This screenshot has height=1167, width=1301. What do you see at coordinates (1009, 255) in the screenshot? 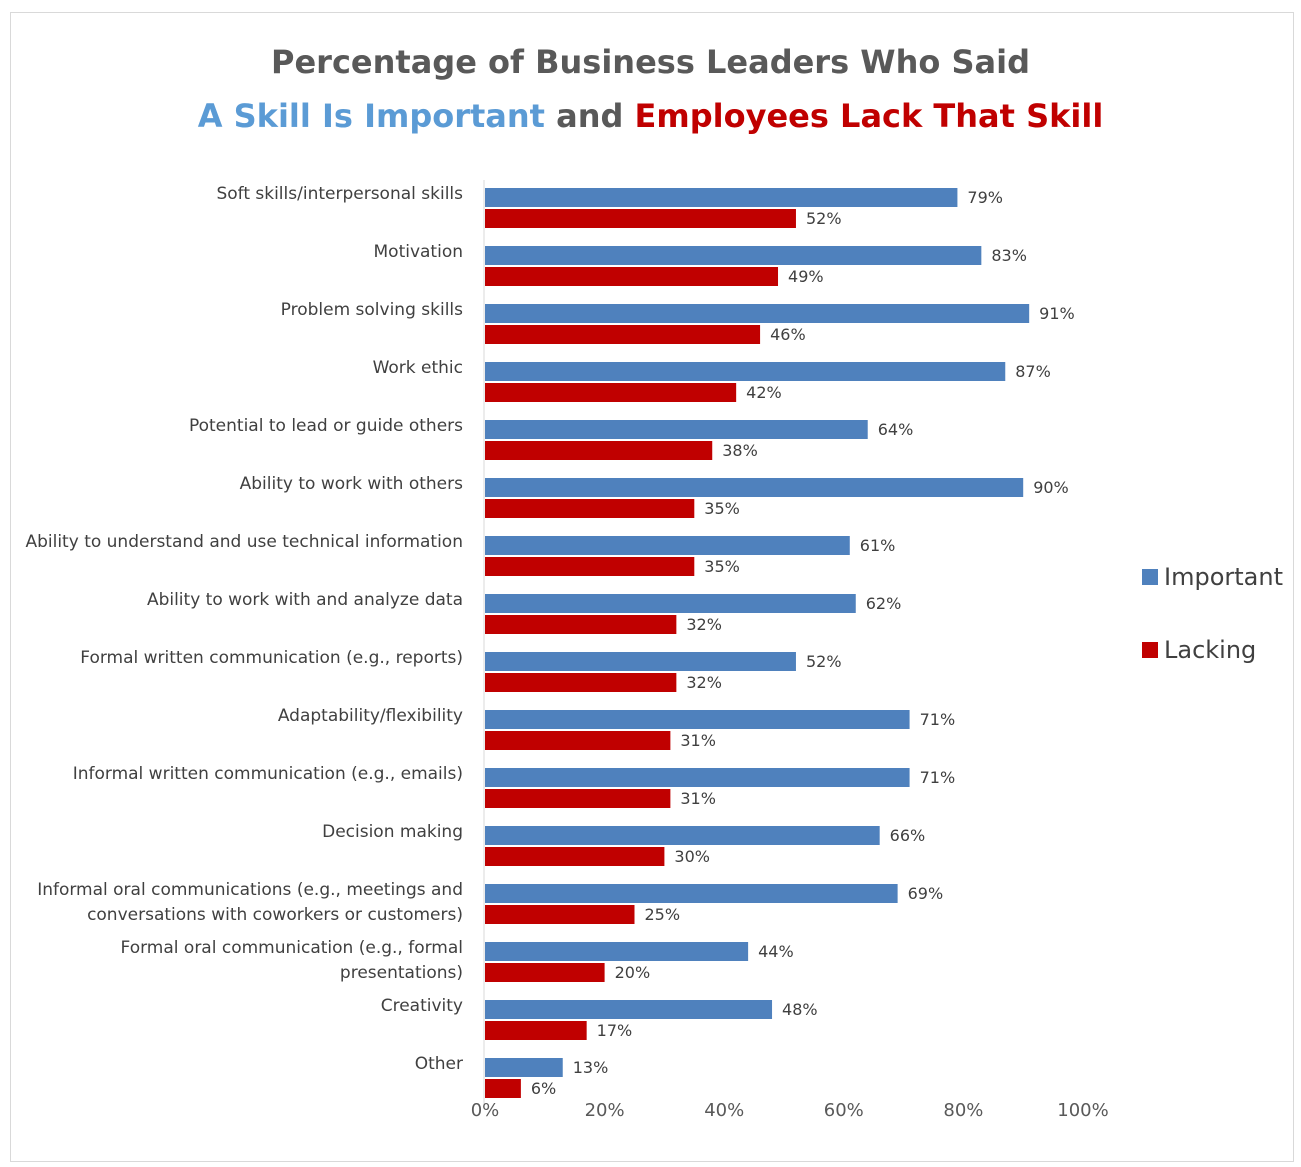
I see `data-label-important: 83%` at bounding box center [1009, 255].